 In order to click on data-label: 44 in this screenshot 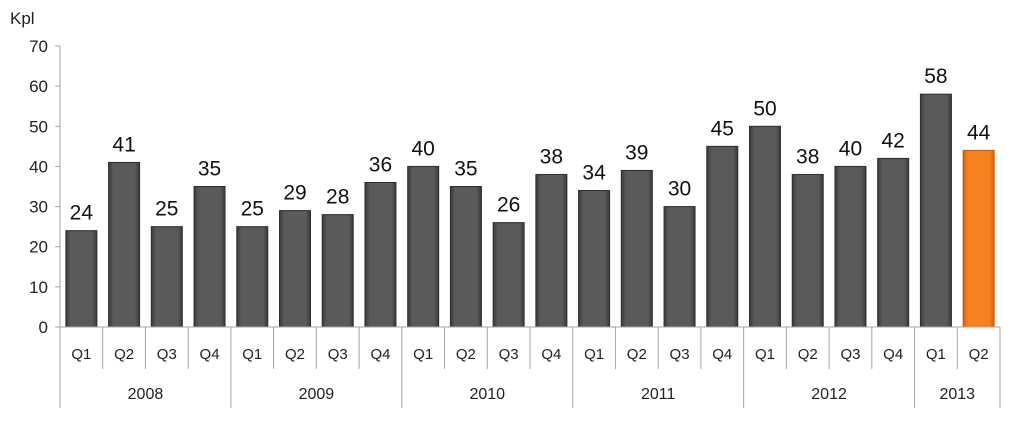, I will do `click(979, 132)`.